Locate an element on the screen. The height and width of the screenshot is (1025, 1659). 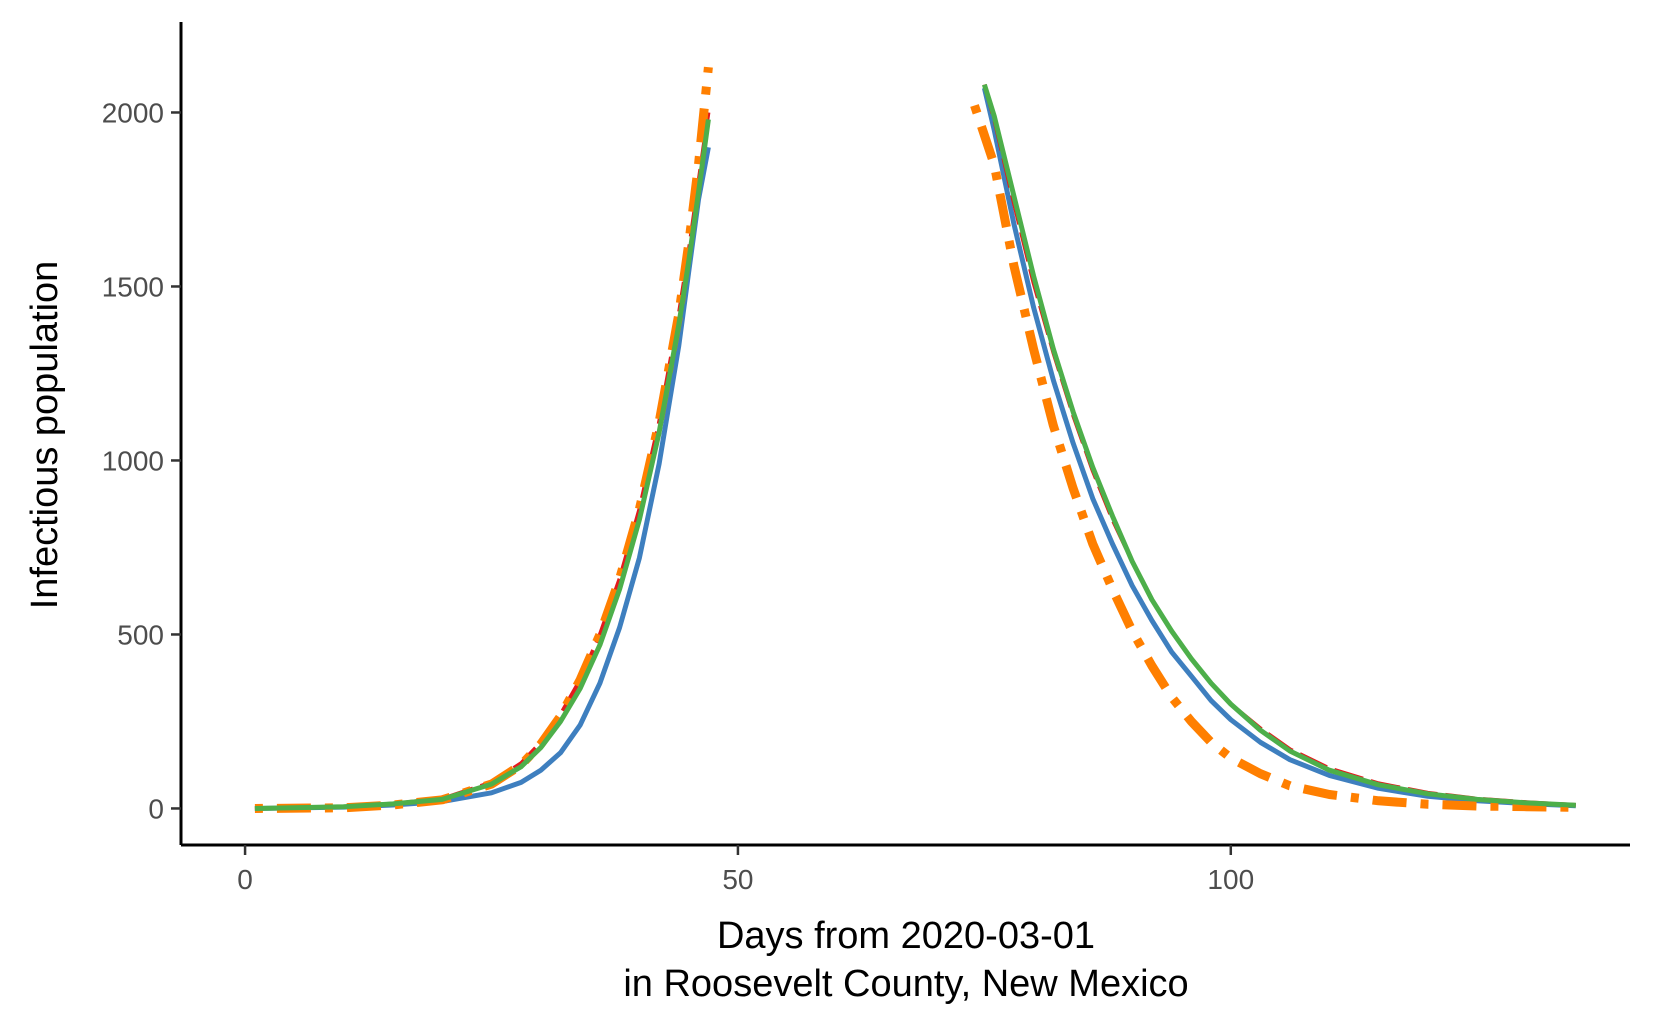
x-tick-label: 0 is located at coordinates (245, 879).